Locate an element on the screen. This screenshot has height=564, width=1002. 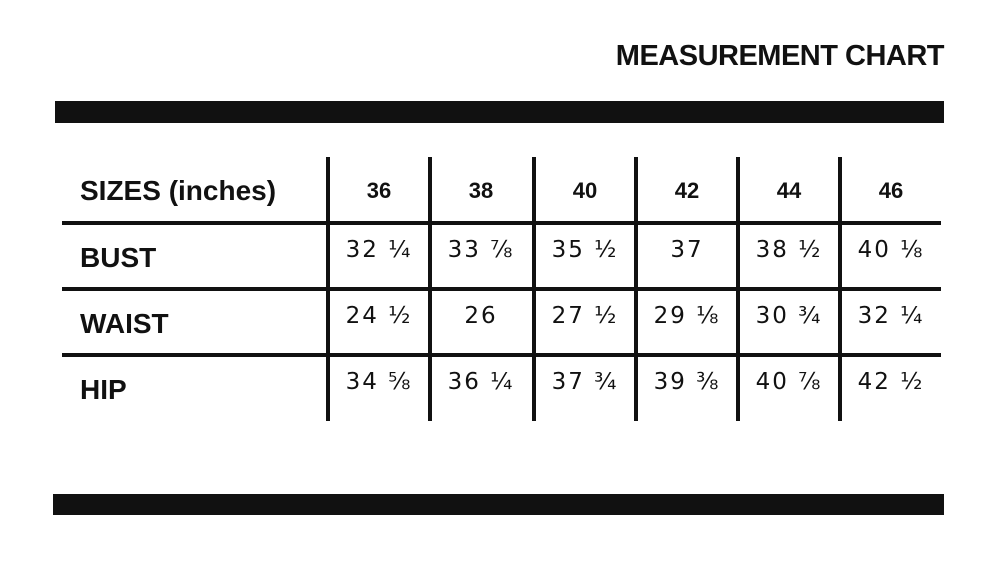
measurement-cell: 34 ⅝ is located at coordinates (379, 382).